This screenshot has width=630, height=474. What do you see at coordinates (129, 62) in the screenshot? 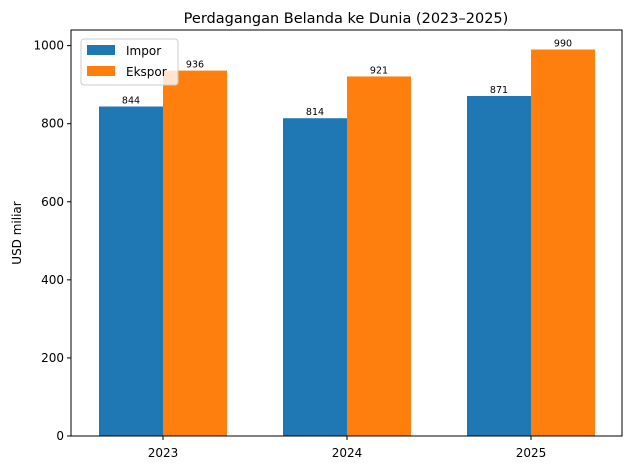
I see `legend: Impor Ekspor` at bounding box center [129, 62].